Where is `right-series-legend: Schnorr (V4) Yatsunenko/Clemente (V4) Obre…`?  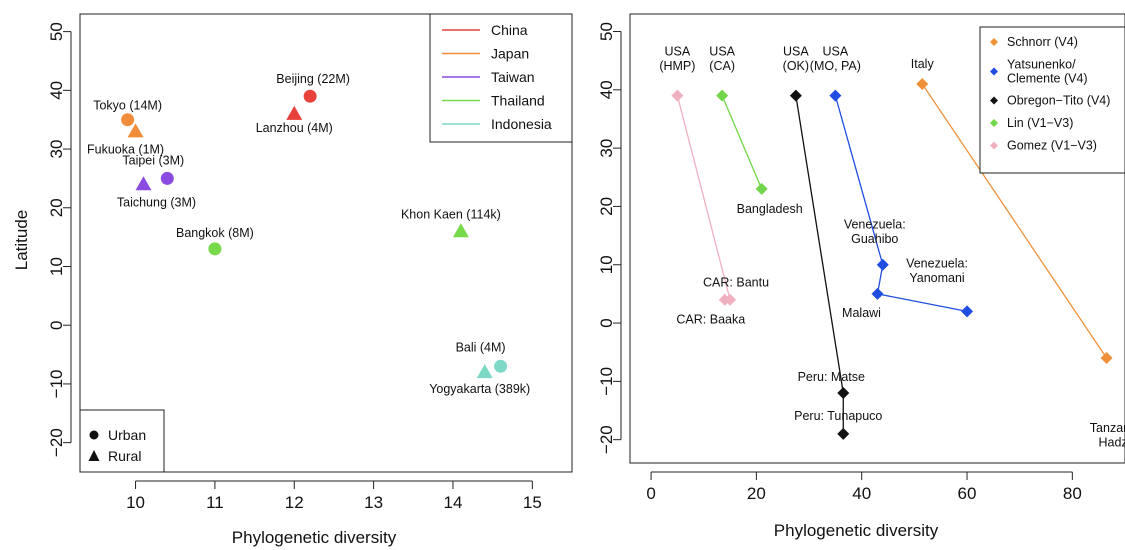 right-series-legend: Schnorr (V4) Yatsunenko/Clemente (V4) Obre… is located at coordinates (1052, 100).